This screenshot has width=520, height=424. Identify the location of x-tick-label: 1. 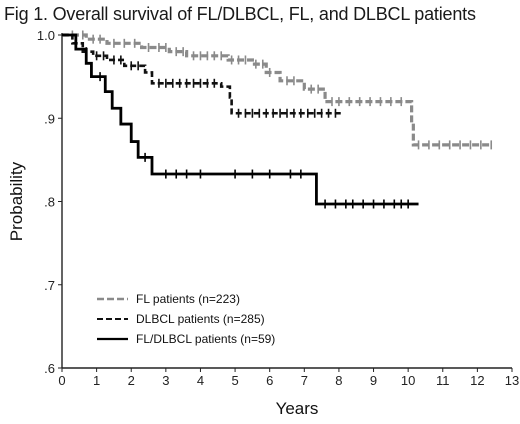
(96, 380).